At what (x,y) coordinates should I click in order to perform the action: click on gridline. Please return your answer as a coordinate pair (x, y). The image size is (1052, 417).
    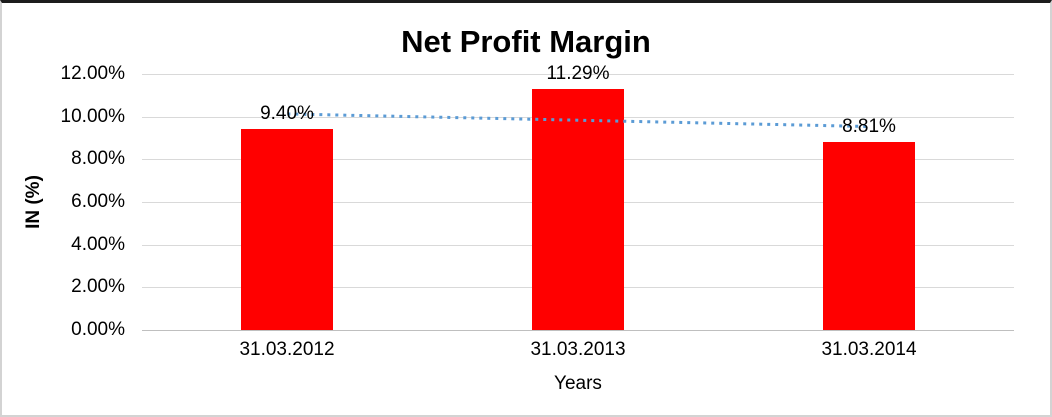
    Looking at the image, I should click on (578, 74).